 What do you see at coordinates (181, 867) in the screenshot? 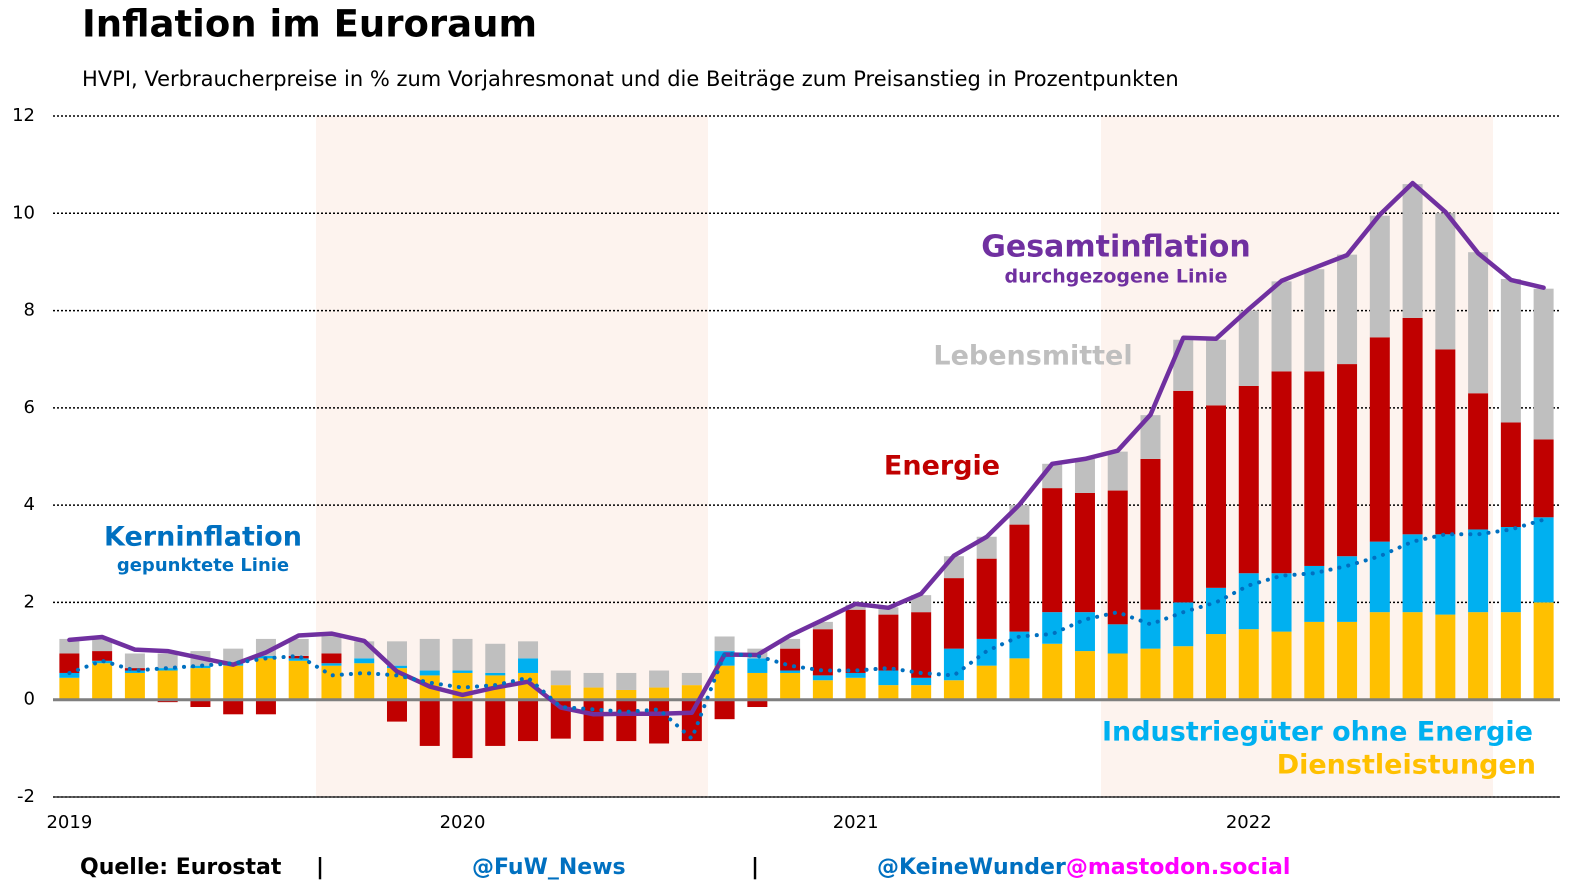
I see `footer-source: Quelle: Eurostat` at bounding box center [181, 867].